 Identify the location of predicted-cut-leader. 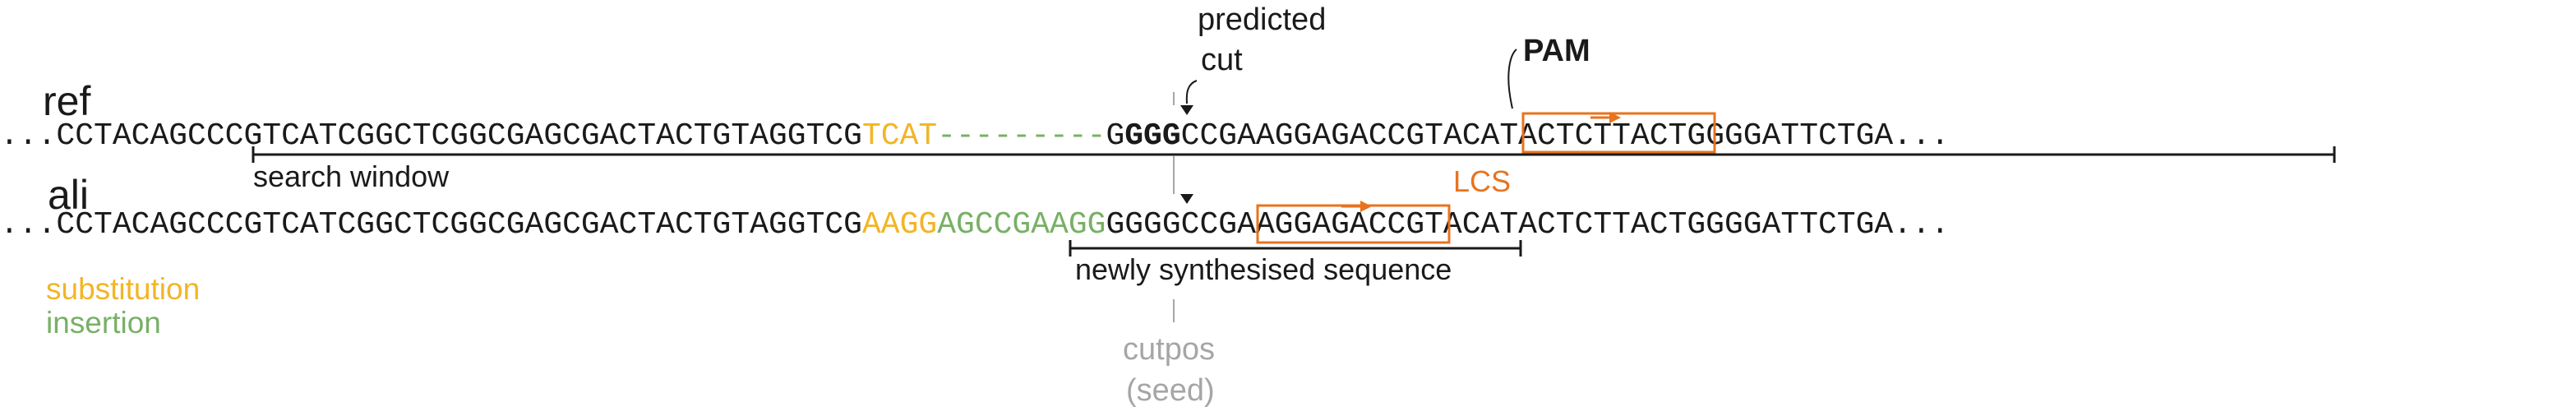
(1191, 92).